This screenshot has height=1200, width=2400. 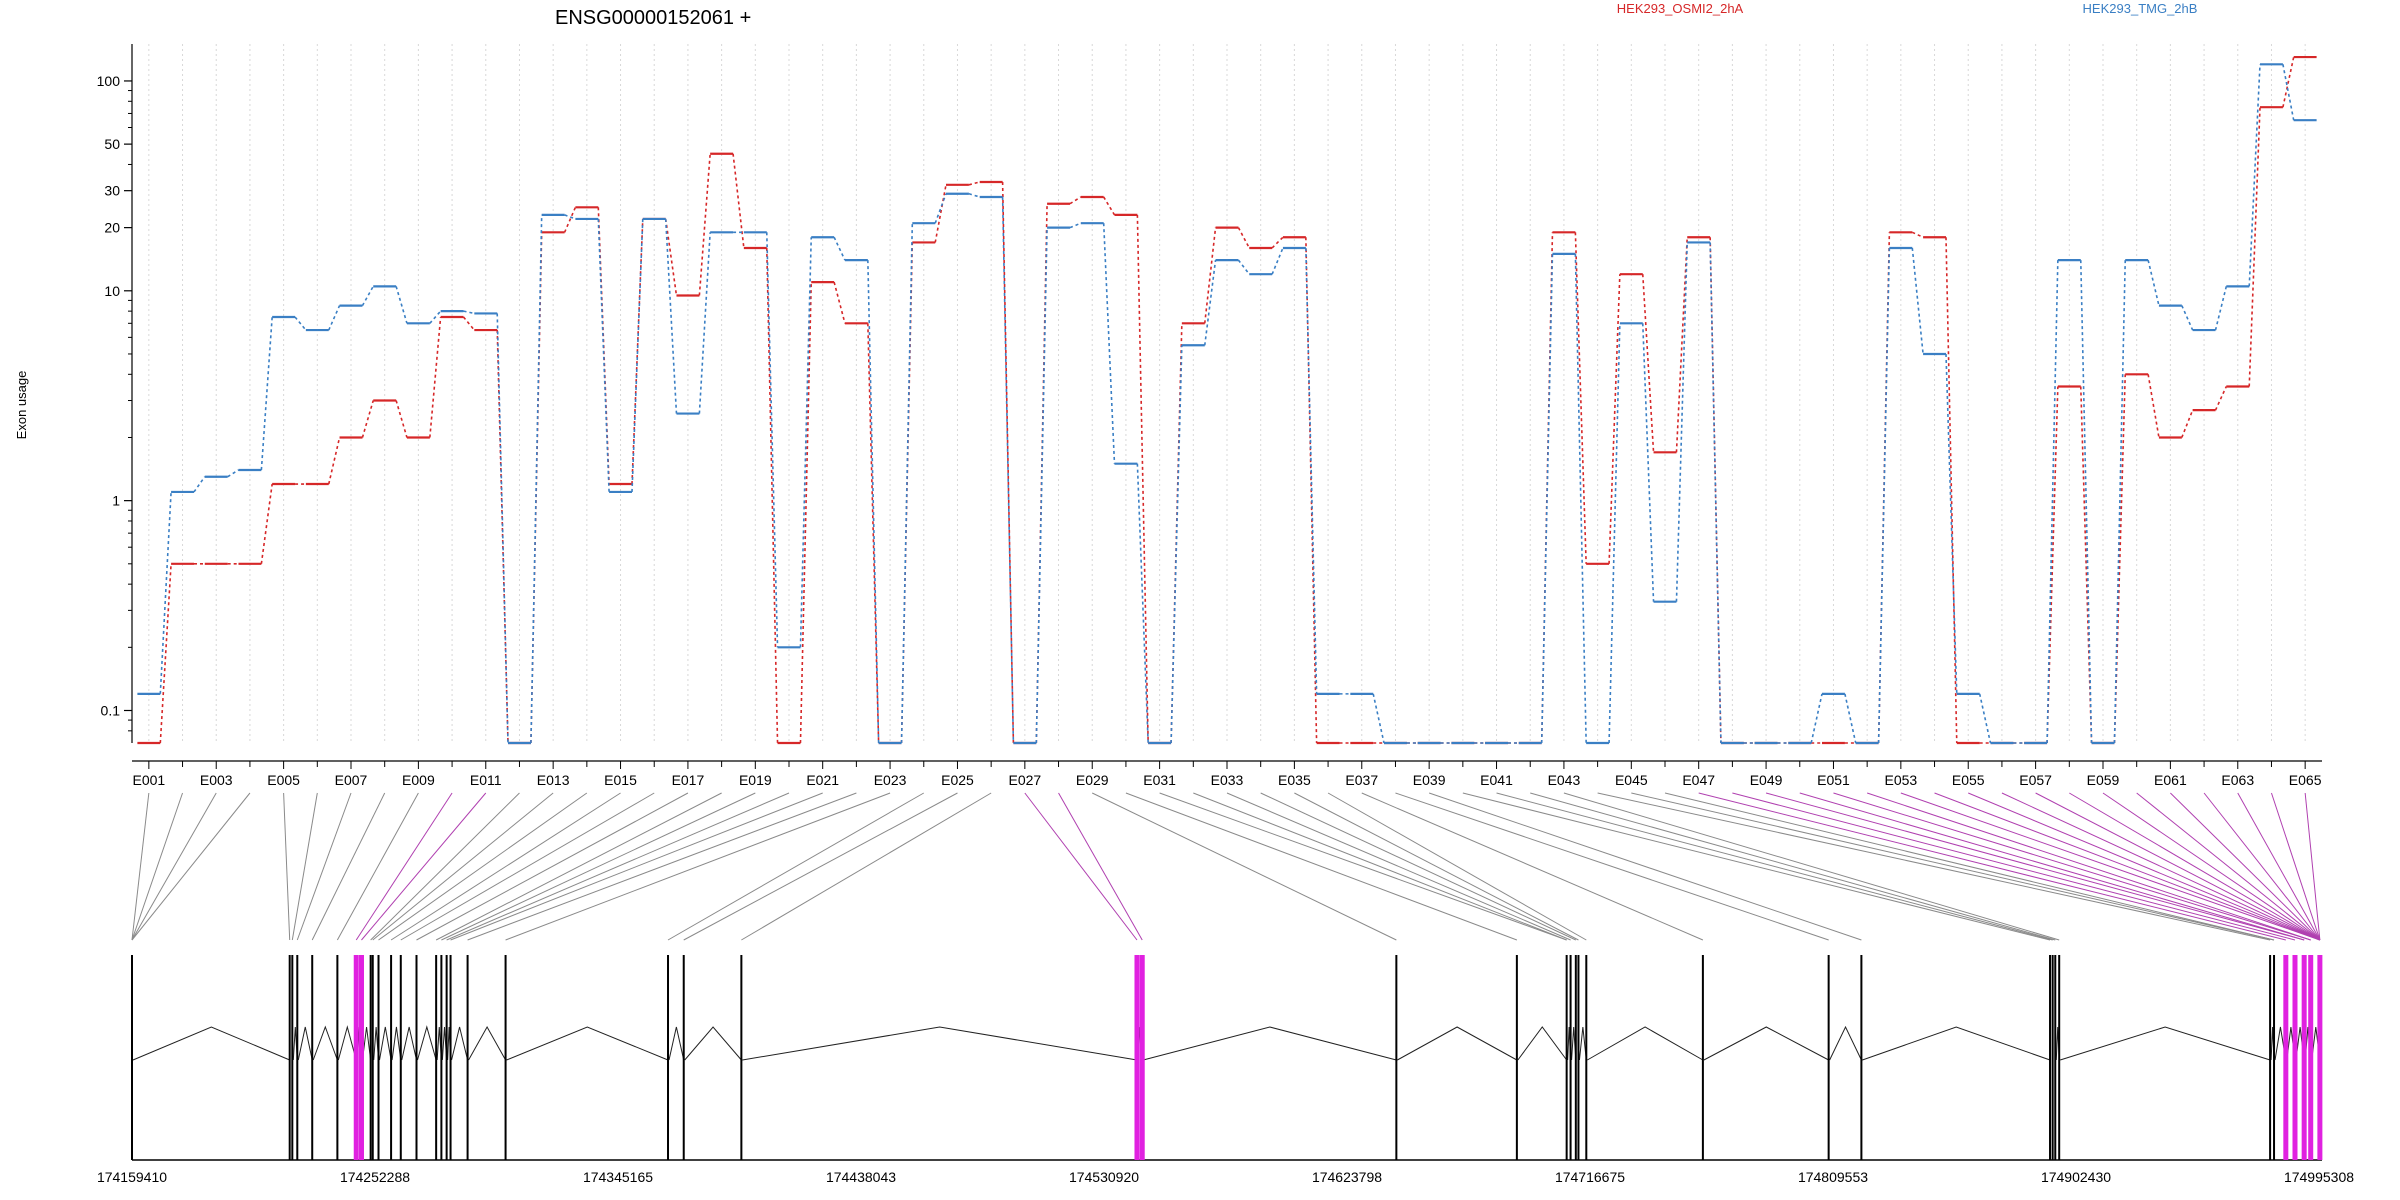 I want to click on legend: HEK293_OSMI2_2hA HEK293_TMG_2hB, so click(x=1907, y=8).